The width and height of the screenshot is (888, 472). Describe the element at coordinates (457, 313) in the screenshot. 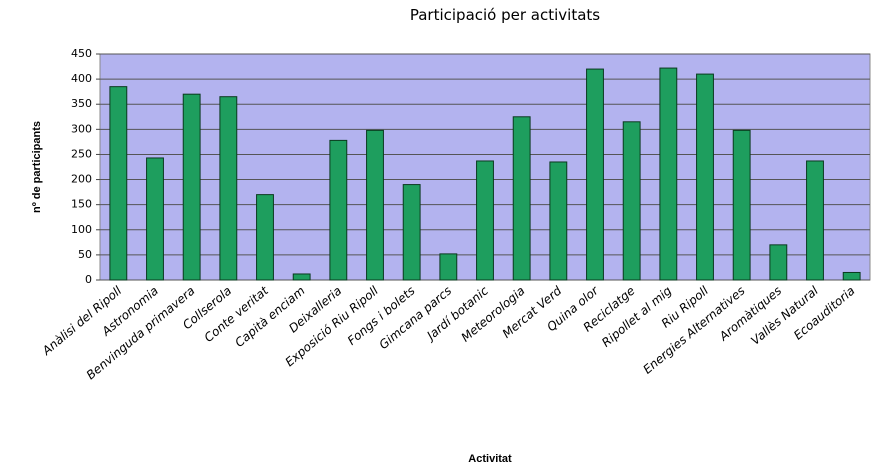

I see `x-tick-label: Jardí botanic` at that location.